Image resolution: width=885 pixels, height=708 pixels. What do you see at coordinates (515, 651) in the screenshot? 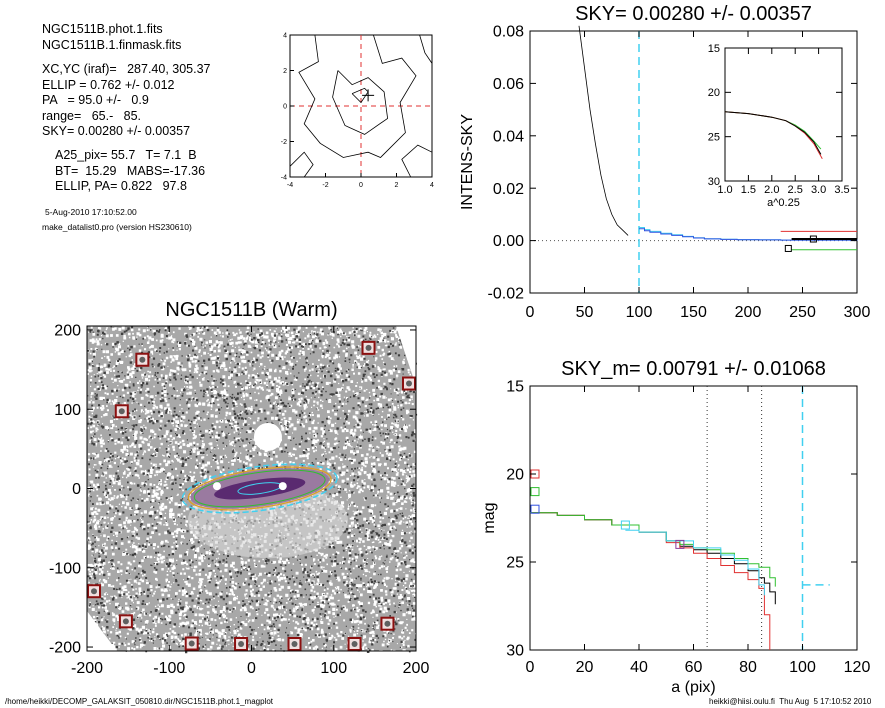
I see `mag-ytick-label: 30` at bounding box center [515, 651].